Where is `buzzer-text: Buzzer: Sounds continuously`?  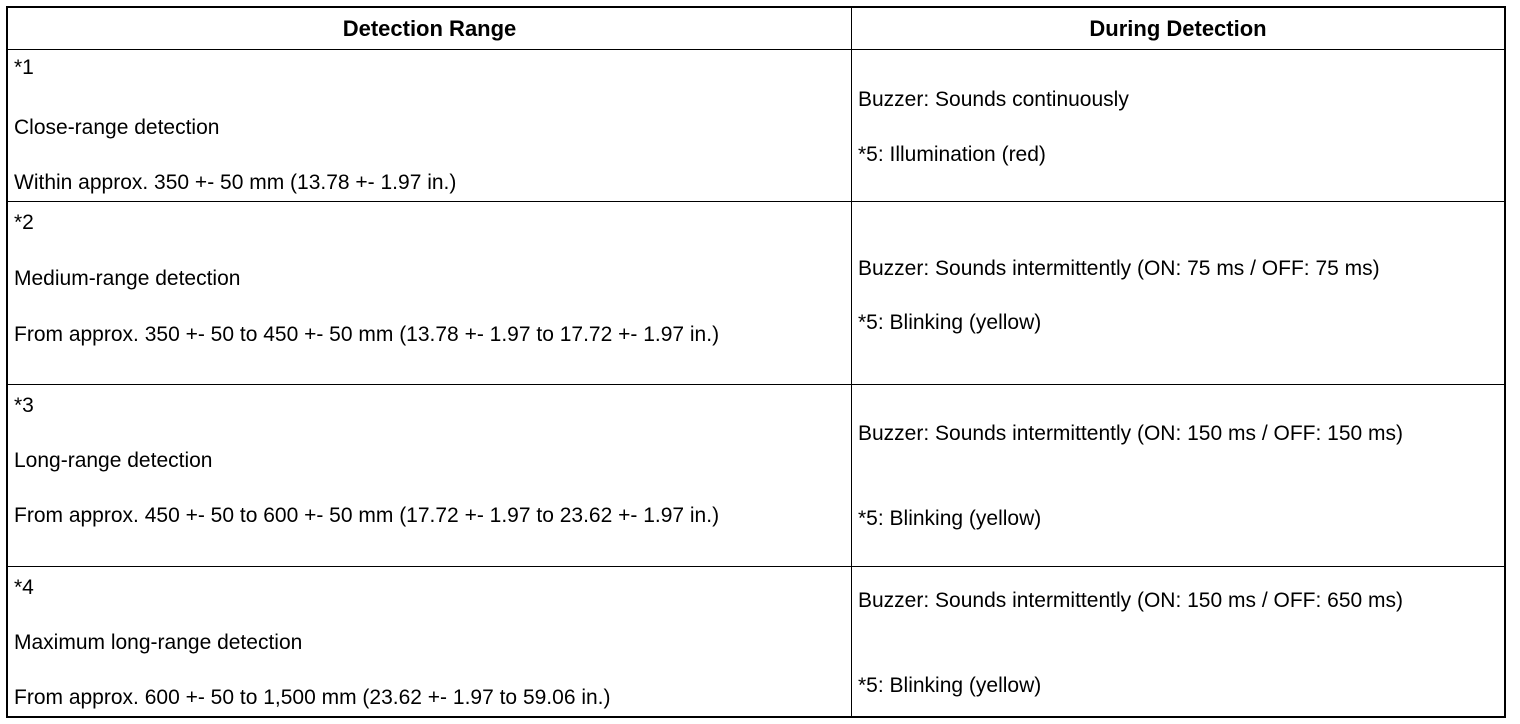 buzzer-text: Buzzer: Sounds continuously is located at coordinates (993, 99).